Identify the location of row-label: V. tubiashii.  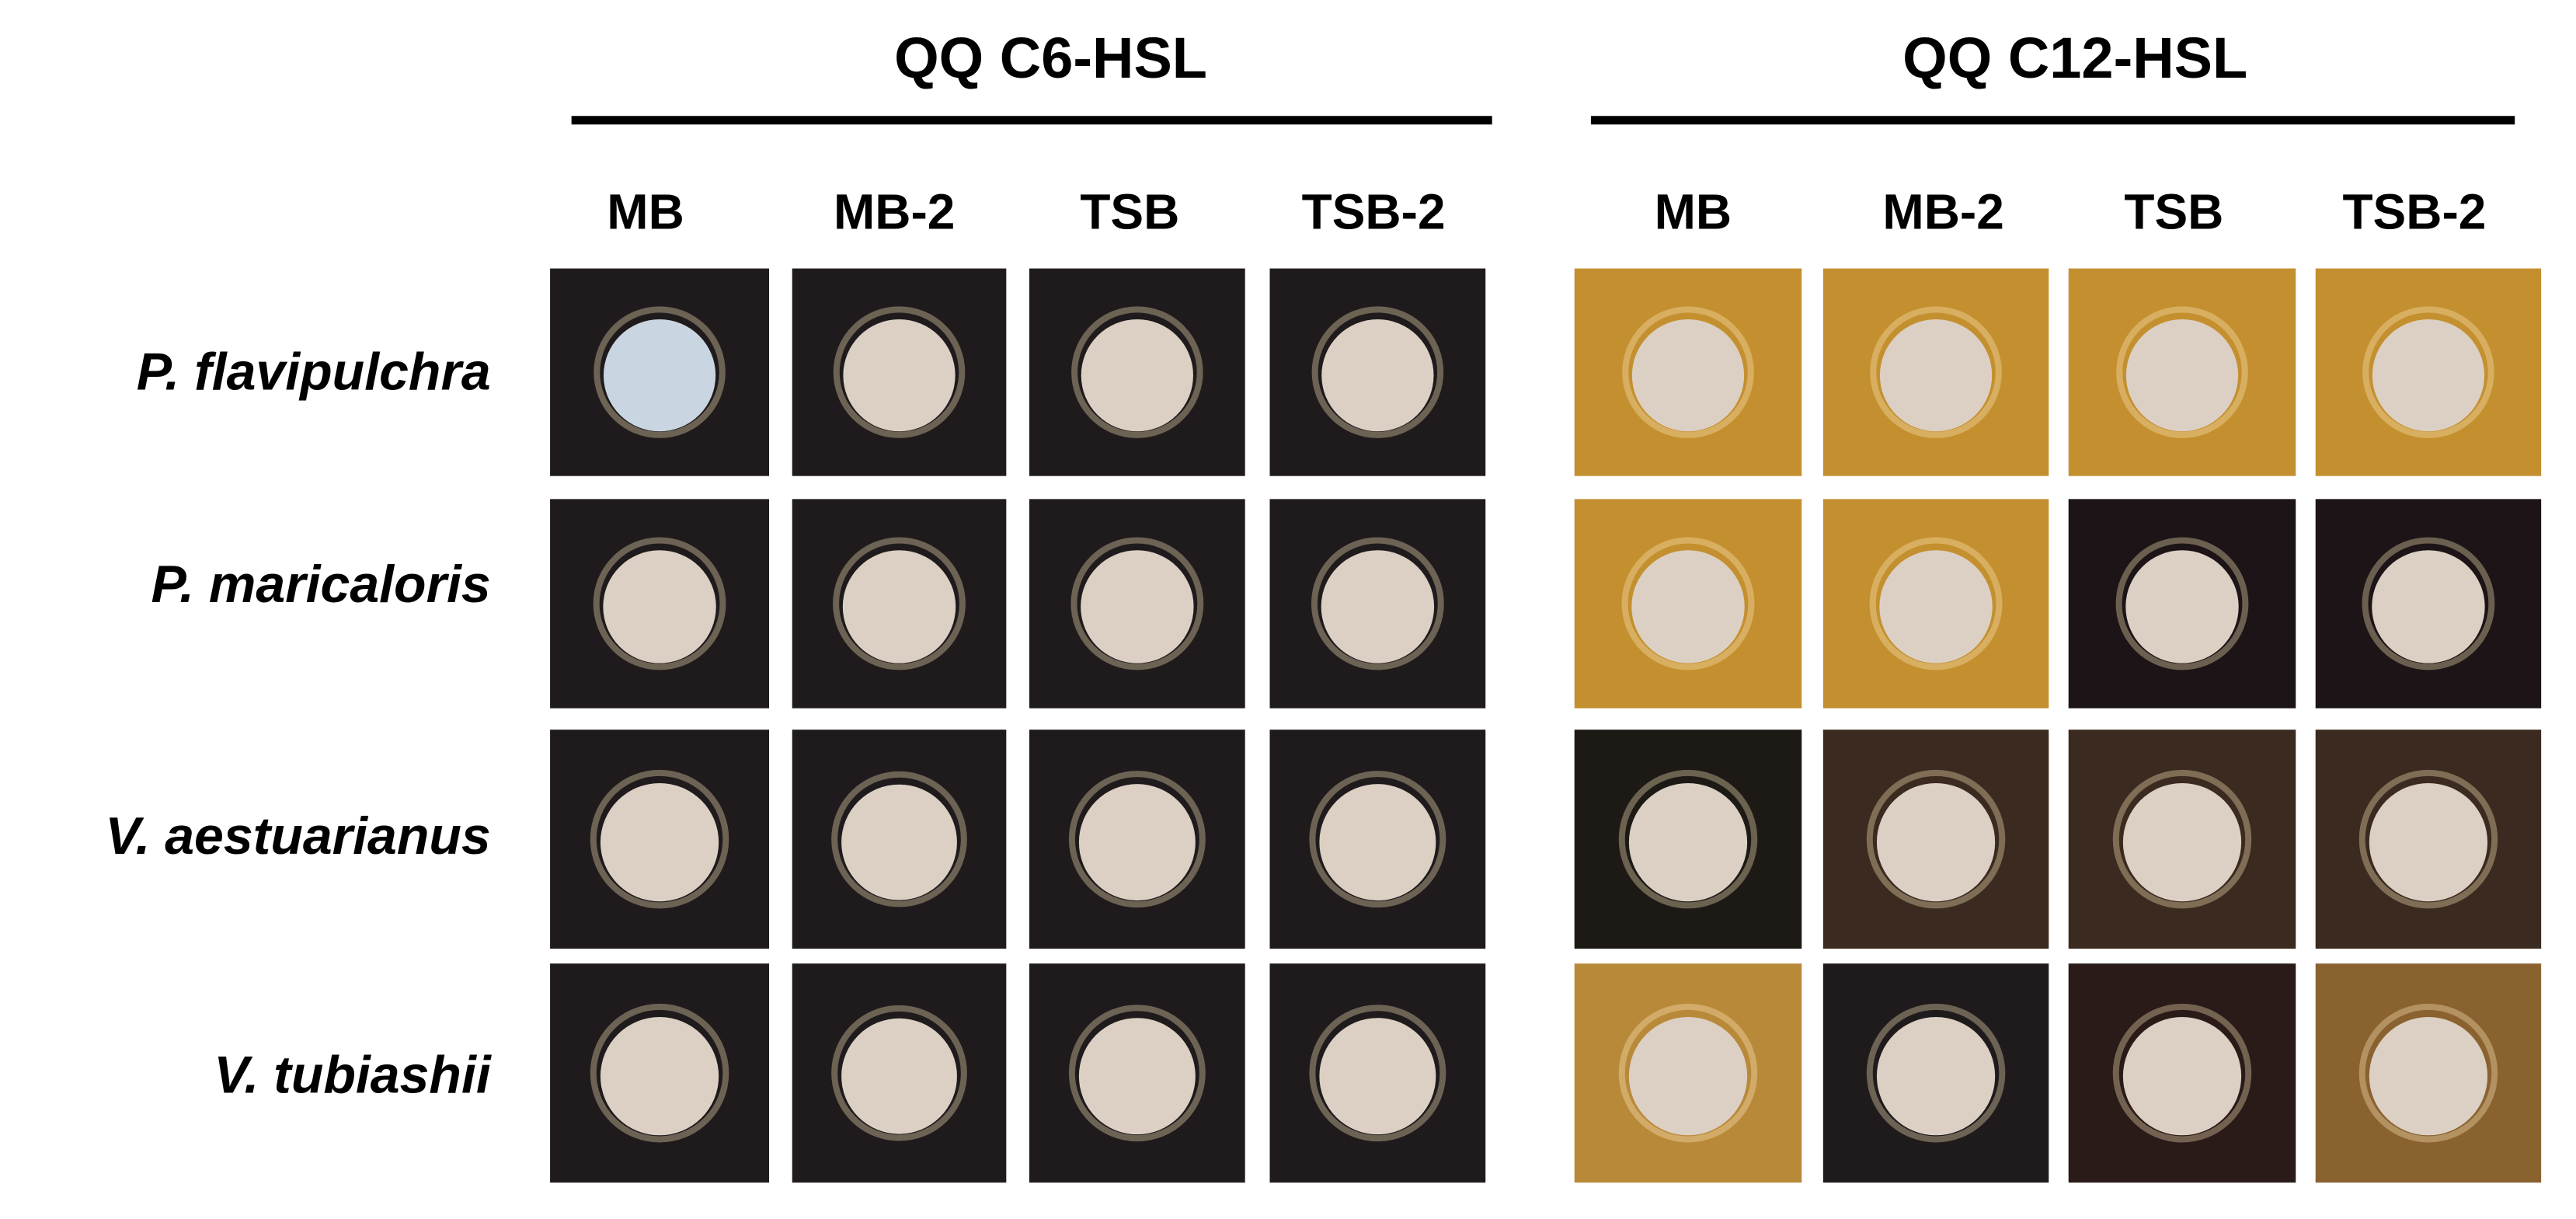
(353, 1076).